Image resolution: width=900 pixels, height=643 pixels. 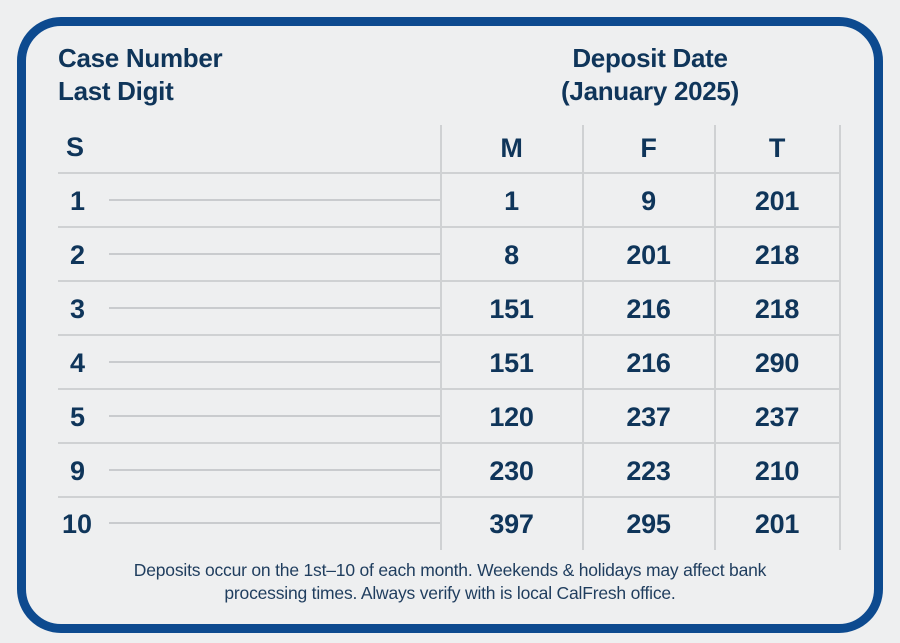 What do you see at coordinates (78, 255) in the screenshot?
I see `row-digit: 2` at bounding box center [78, 255].